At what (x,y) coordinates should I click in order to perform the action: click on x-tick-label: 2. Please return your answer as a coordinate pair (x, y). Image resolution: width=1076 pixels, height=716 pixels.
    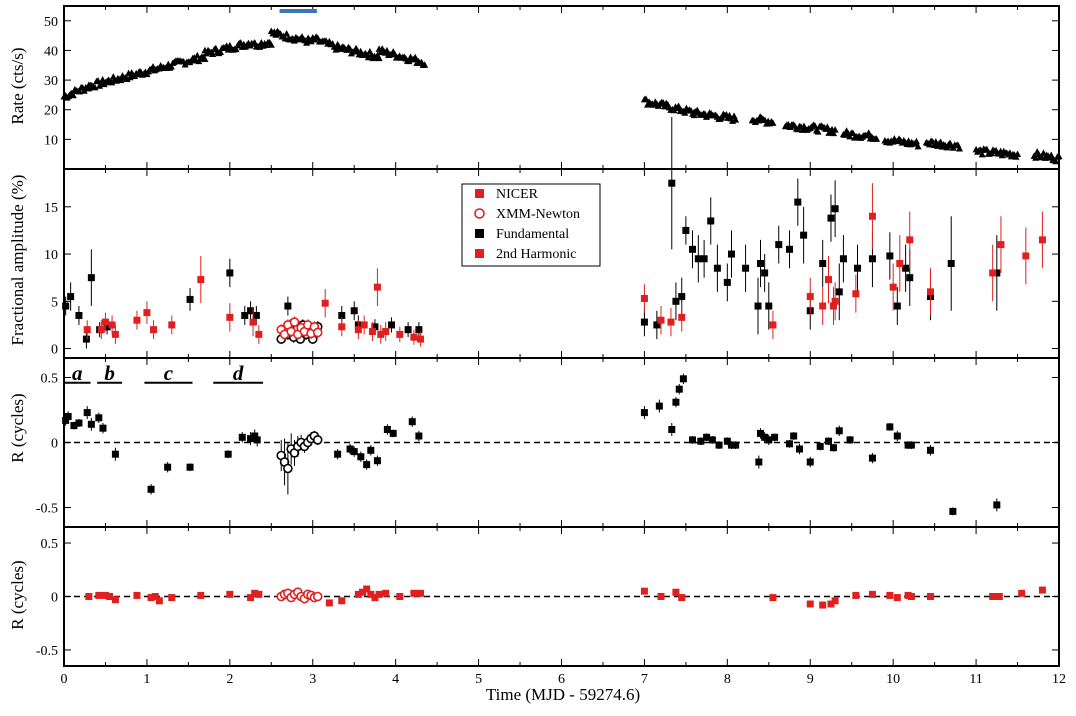
    Looking at the image, I should click on (229, 679).